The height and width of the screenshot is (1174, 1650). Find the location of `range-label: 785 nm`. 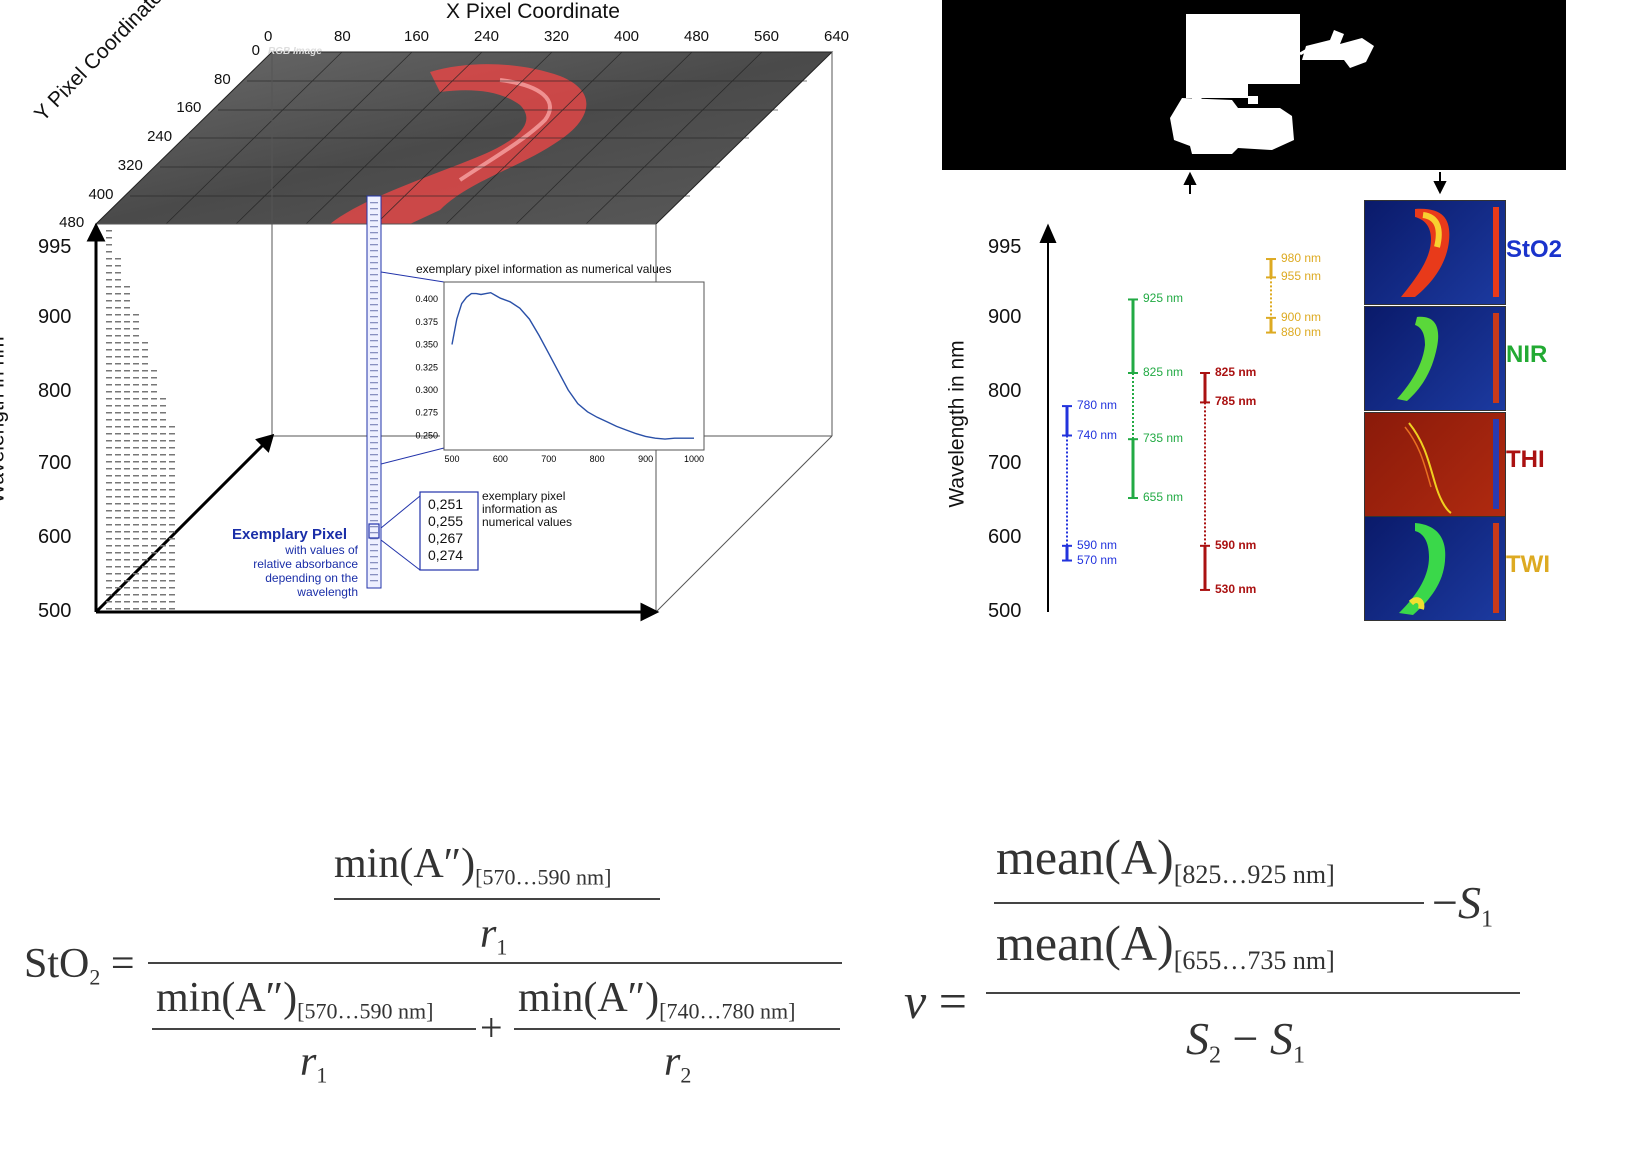

range-label: 785 nm is located at coordinates (1236, 401).